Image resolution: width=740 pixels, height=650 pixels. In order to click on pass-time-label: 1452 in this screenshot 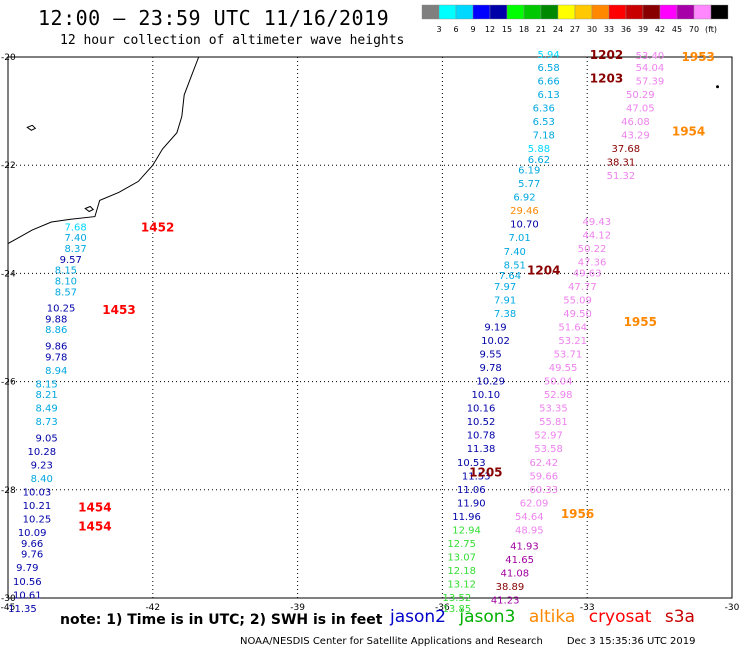, I will do `click(157, 227)`.